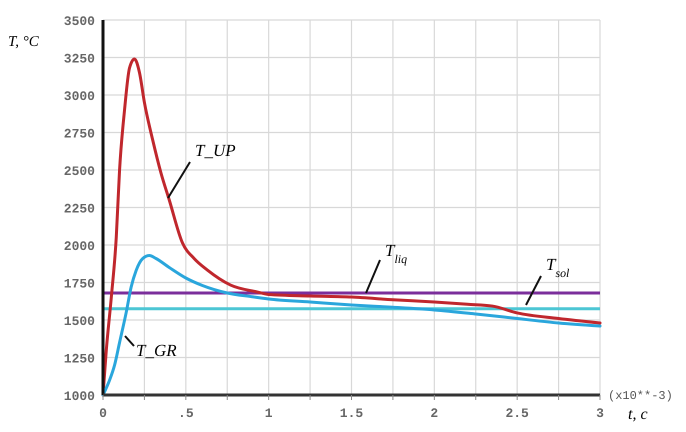 The image size is (686, 432). Describe the element at coordinates (80, 59) in the screenshot. I see `y-tick-label: 3250` at that location.